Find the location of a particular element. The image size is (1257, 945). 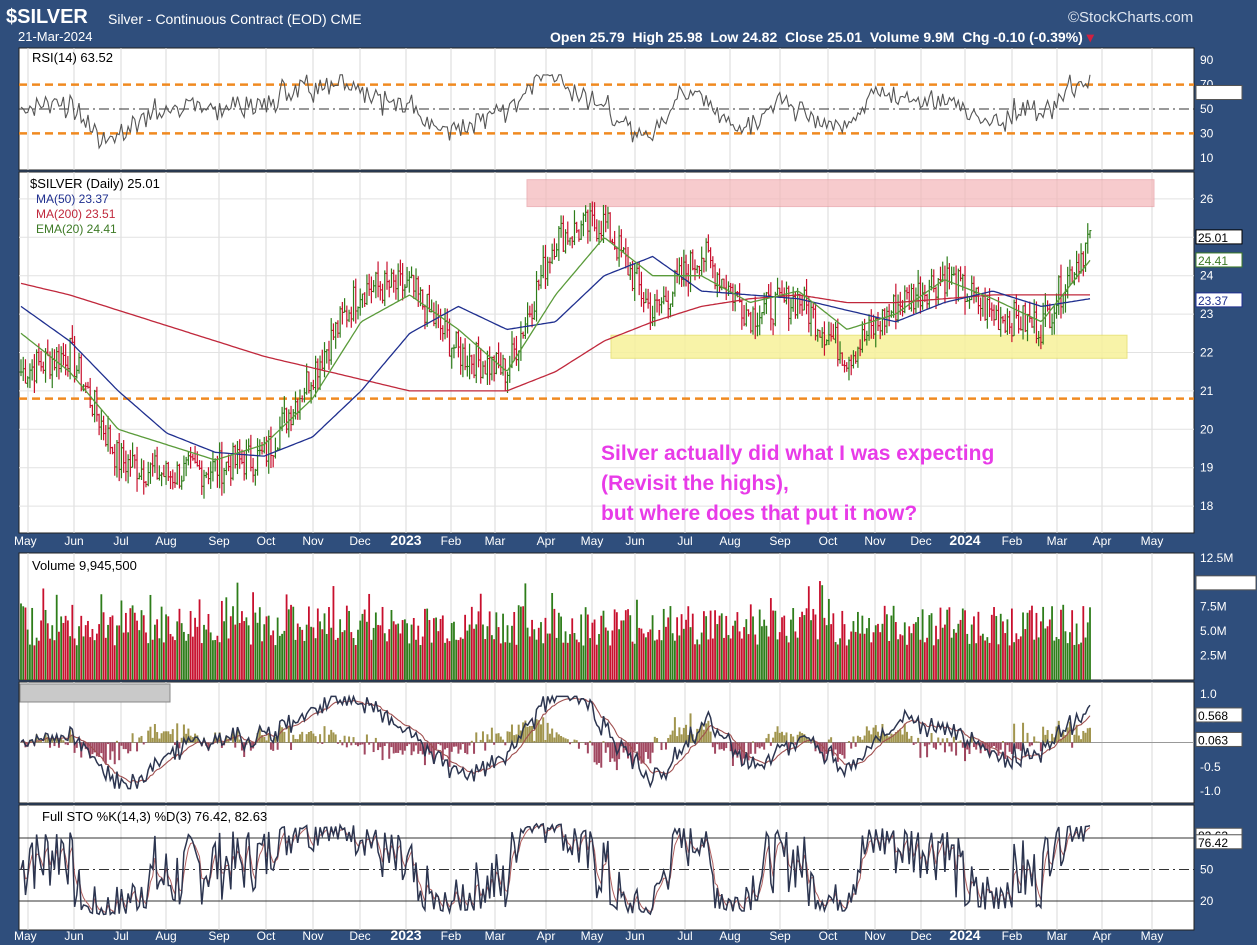

x-axis-label: Apr is located at coordinates (546, 936).